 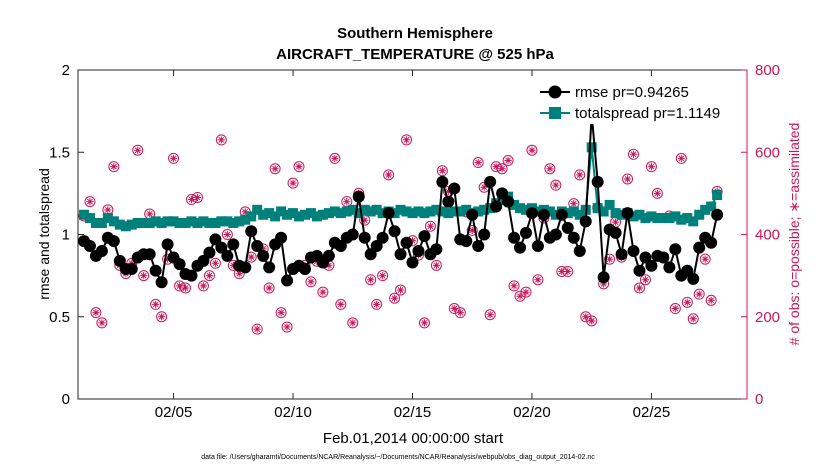 What do you see at coordinates (794, 234) in the screenshot?
I see `y-axis-label-right: # of obs: o=possible; ∗=assimilated` at bounding box center [794, 234].